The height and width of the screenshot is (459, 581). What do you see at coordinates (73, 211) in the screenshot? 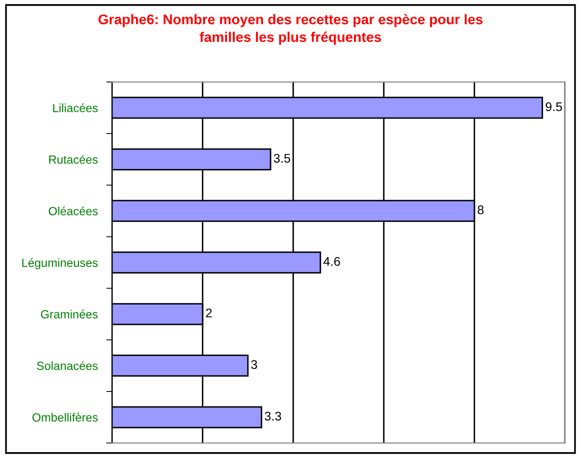
I see `y-tick-label: Oléacées` at bounding box center [73, 211].